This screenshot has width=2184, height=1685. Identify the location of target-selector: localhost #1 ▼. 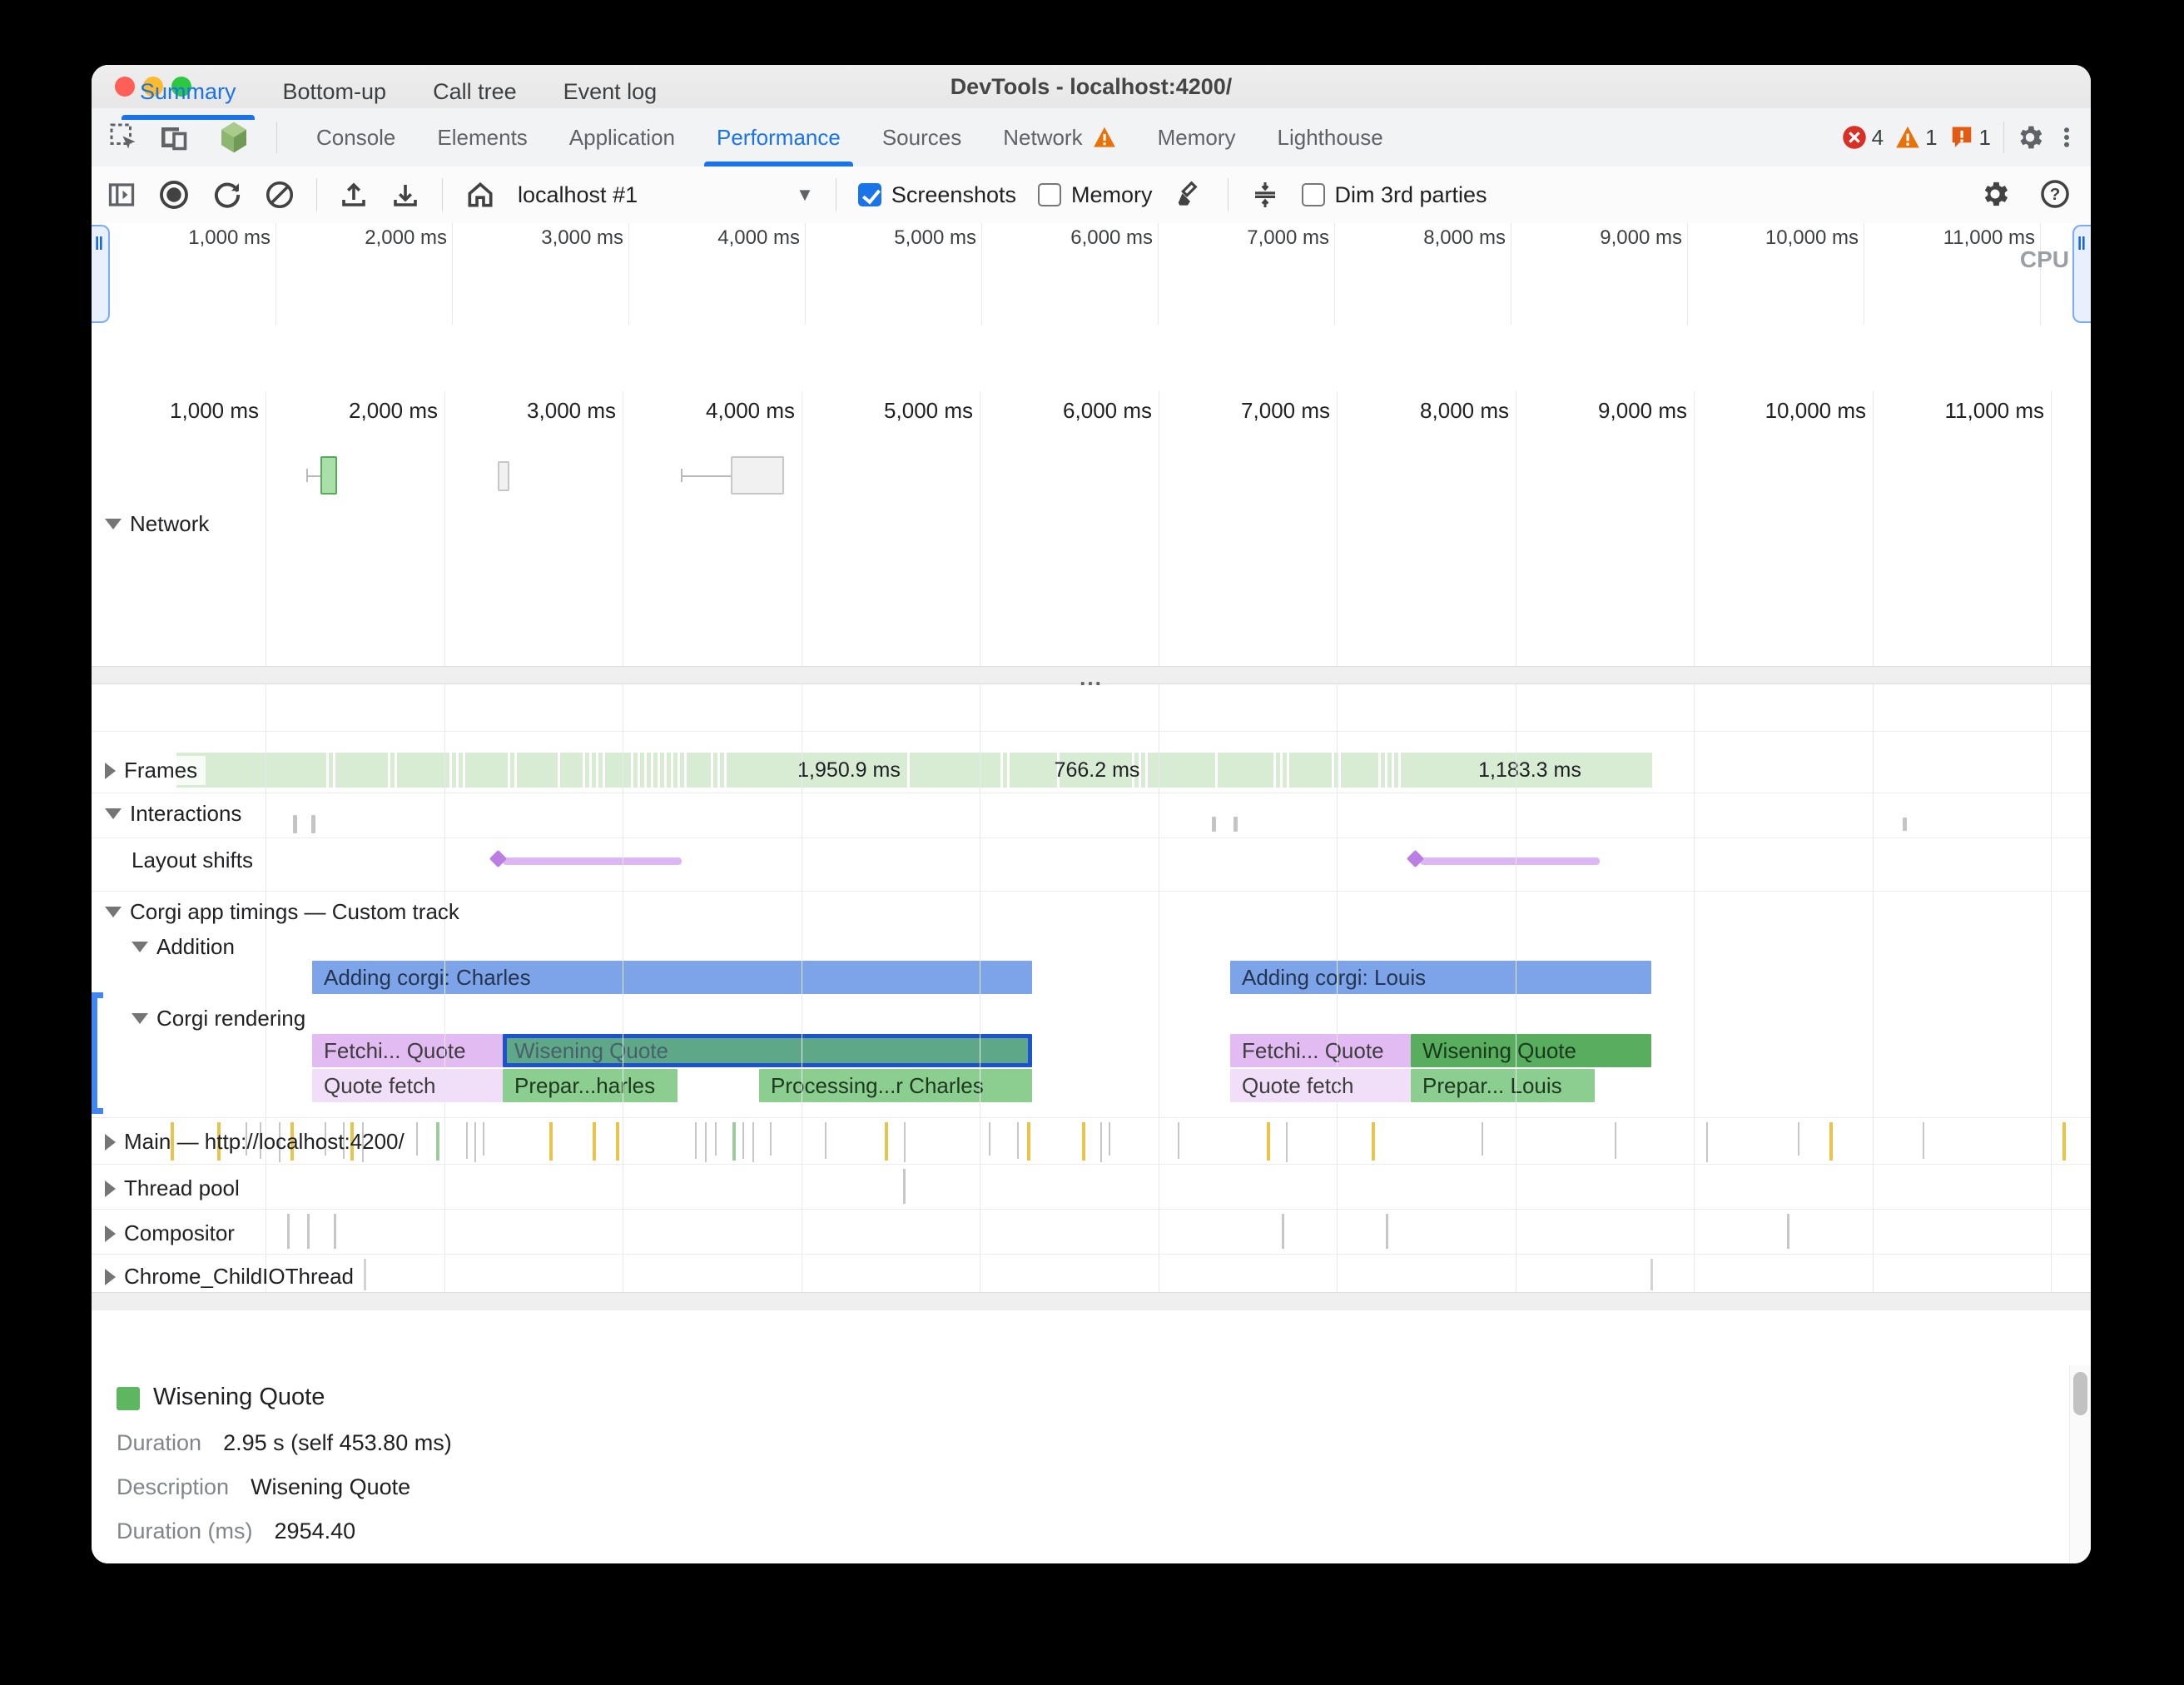
(666, 195).